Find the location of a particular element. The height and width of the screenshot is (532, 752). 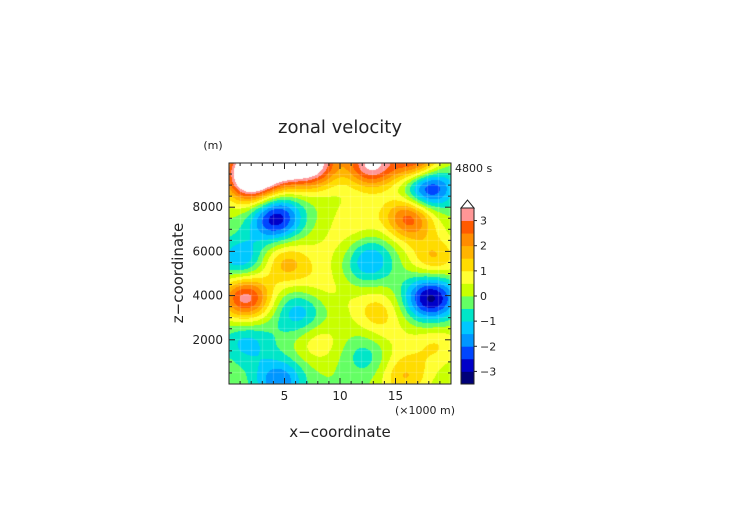

y-axis: 2000 4000 6000 8000 is located at coordinates (321, 273).